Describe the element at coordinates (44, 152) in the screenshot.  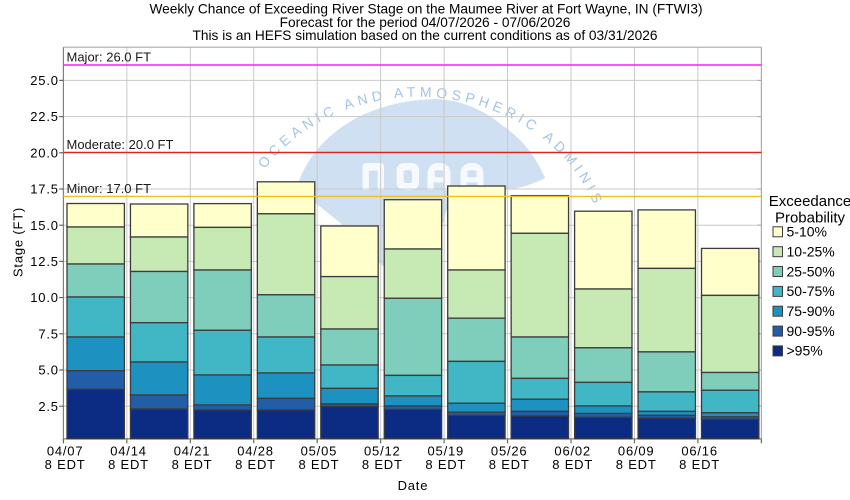
I see `svg-text: 20.0` at that location.